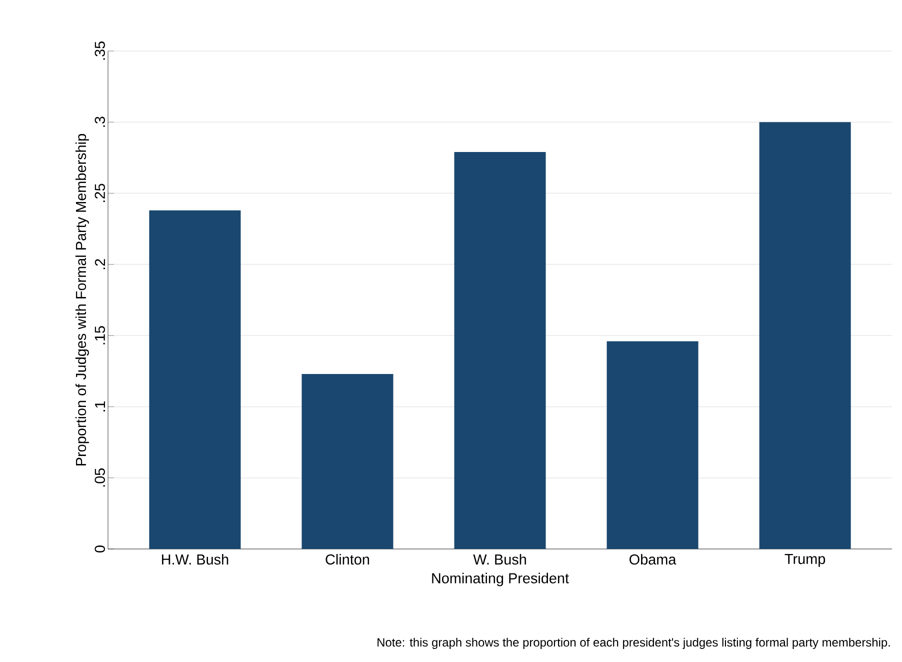 This screenshot has height=662, width=902. Describe the element at coordinates (99, 121) in the screenshot. I see `y-tick-label: .3` at that location.